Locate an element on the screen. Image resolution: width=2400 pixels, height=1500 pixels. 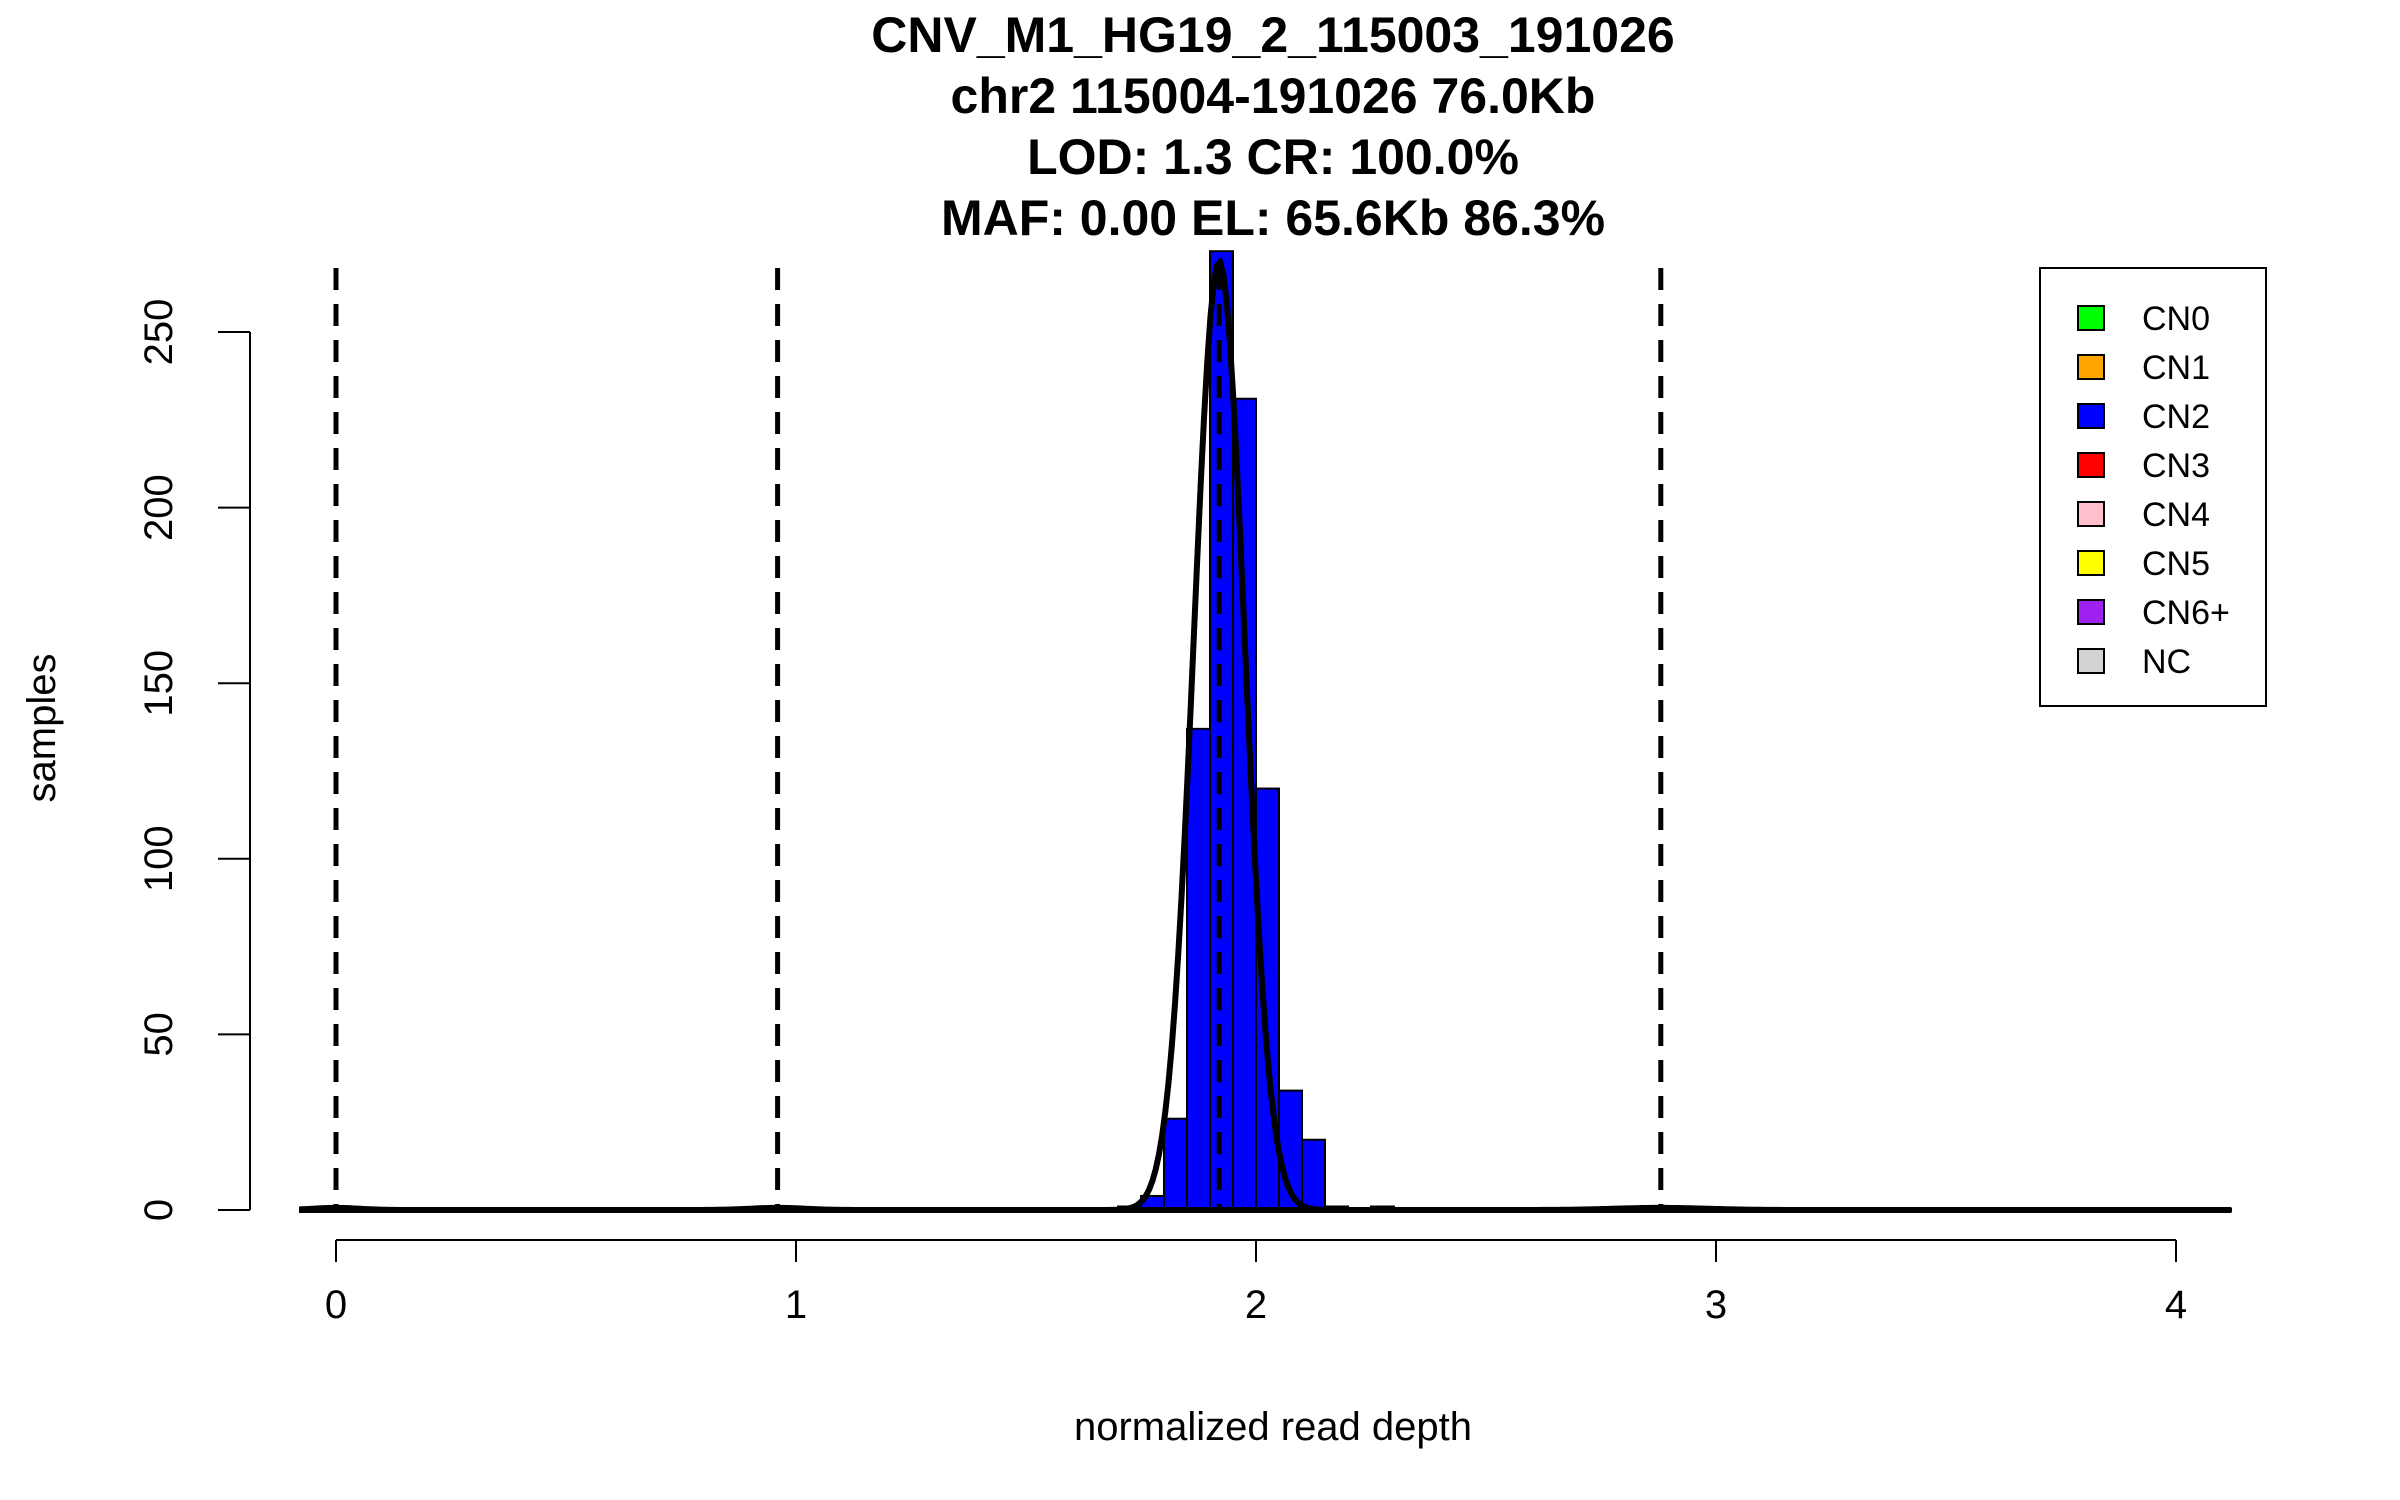
y-tick-label-3: 150 is located at coordinates (159, 683).